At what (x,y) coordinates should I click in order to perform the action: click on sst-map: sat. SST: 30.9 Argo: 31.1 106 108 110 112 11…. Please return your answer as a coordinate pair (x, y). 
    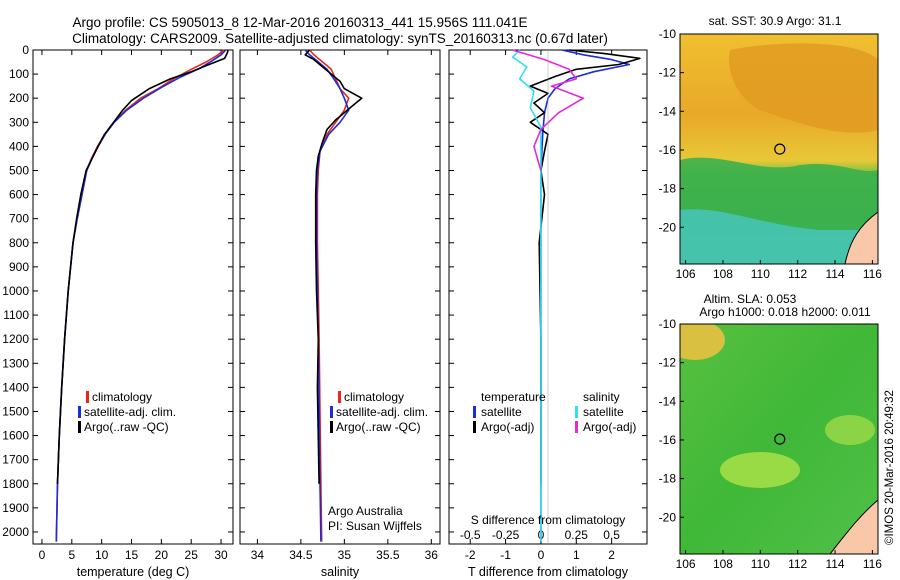
    Looking at the image, I should click on (771, 147).